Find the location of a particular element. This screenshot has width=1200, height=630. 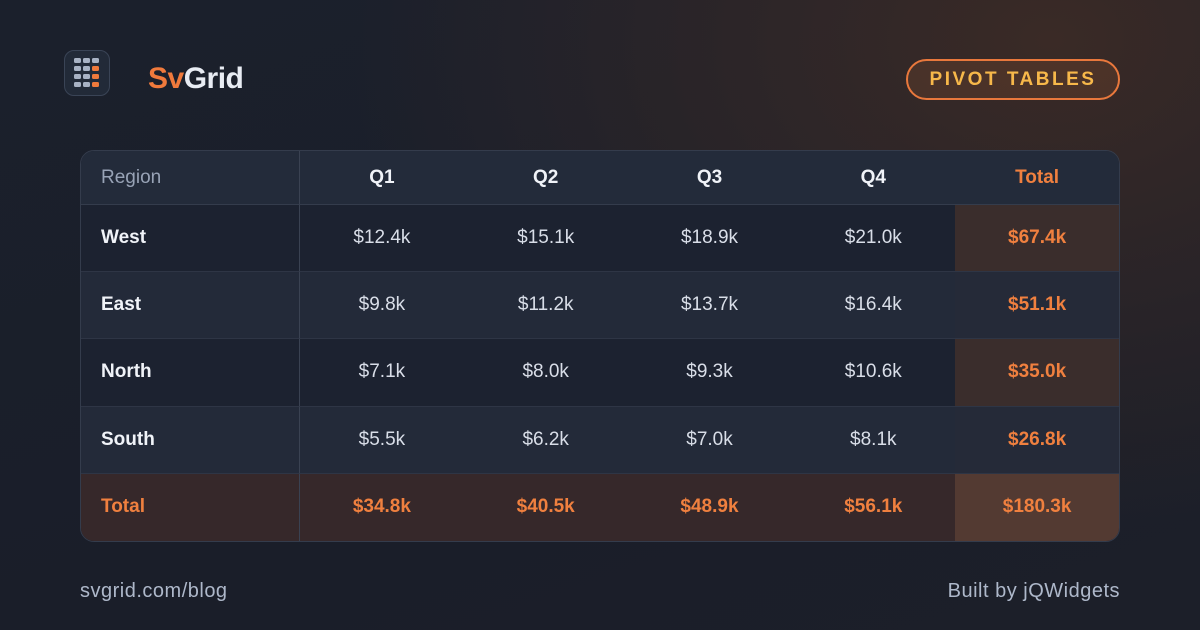

value-cell: $7.1k is located at coordinates (382, 373).